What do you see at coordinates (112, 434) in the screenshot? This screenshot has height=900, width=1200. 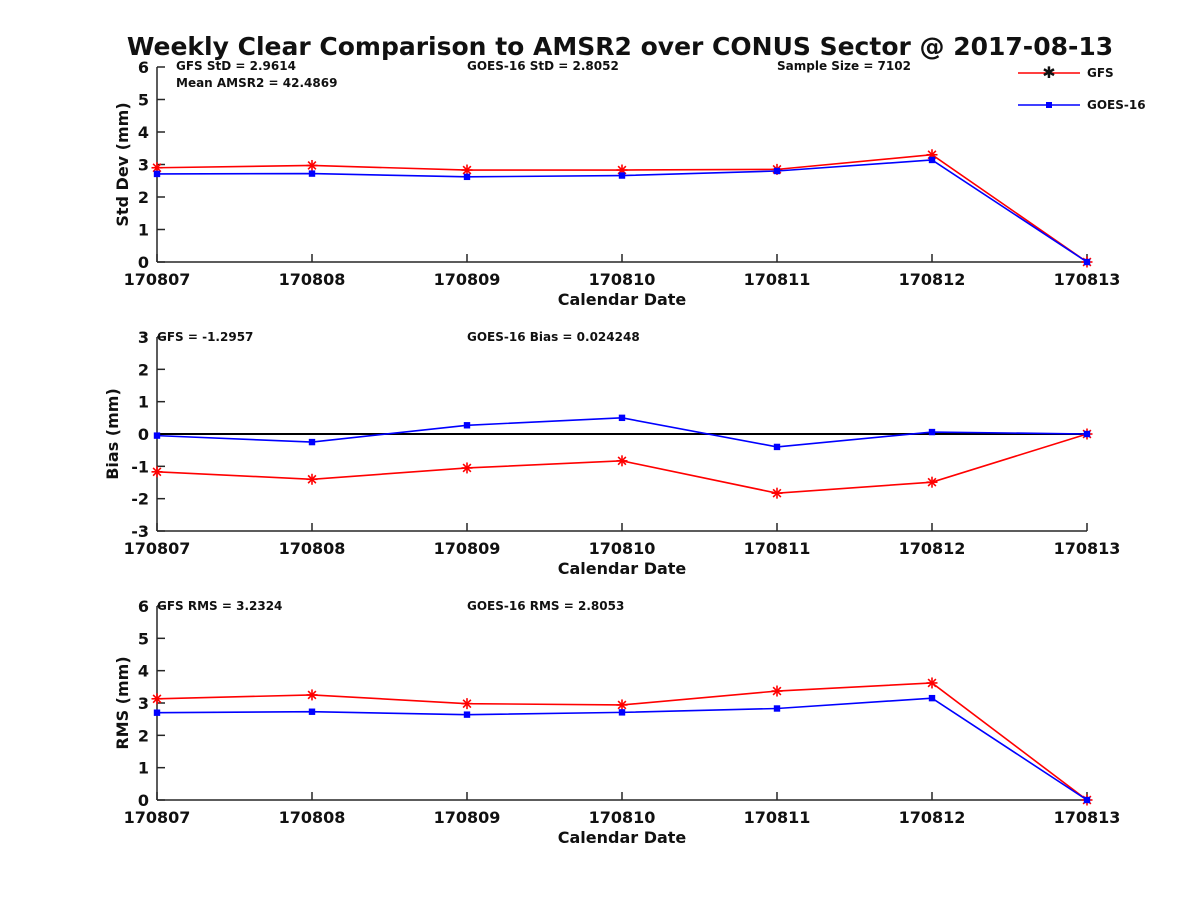 I see `y-axis-label: Bias (mm)` at bounding box center [112, 434].